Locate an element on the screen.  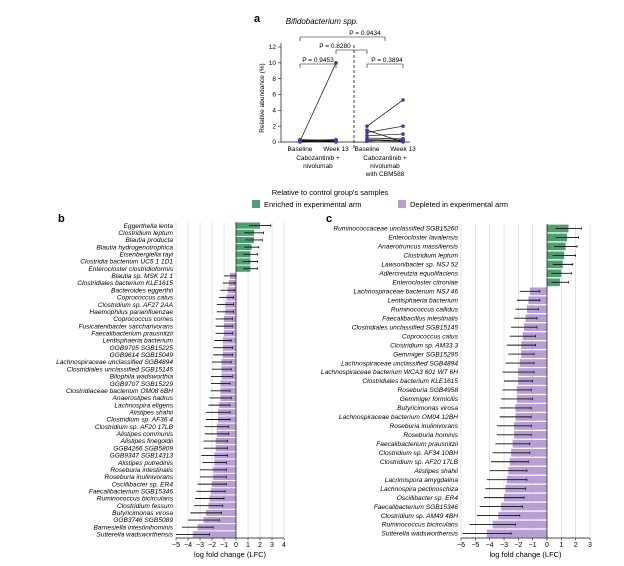
panel-b-xtick-label: 4 is located at coordinates (284, 545).